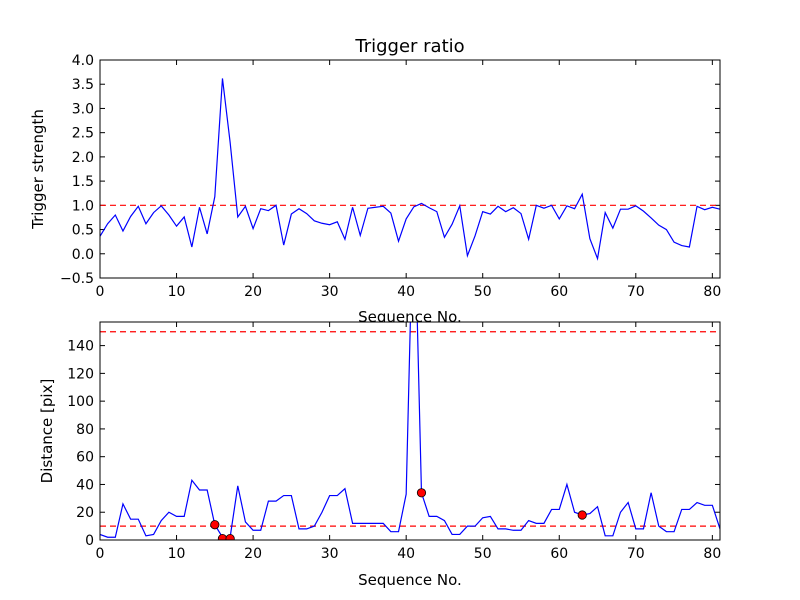 The width and height of the screenshot is (800, 600). What do you see at coordinates (85, 430) in the screenshot?
I see `y-tick-label: 80` at bounding box center [85, 430].